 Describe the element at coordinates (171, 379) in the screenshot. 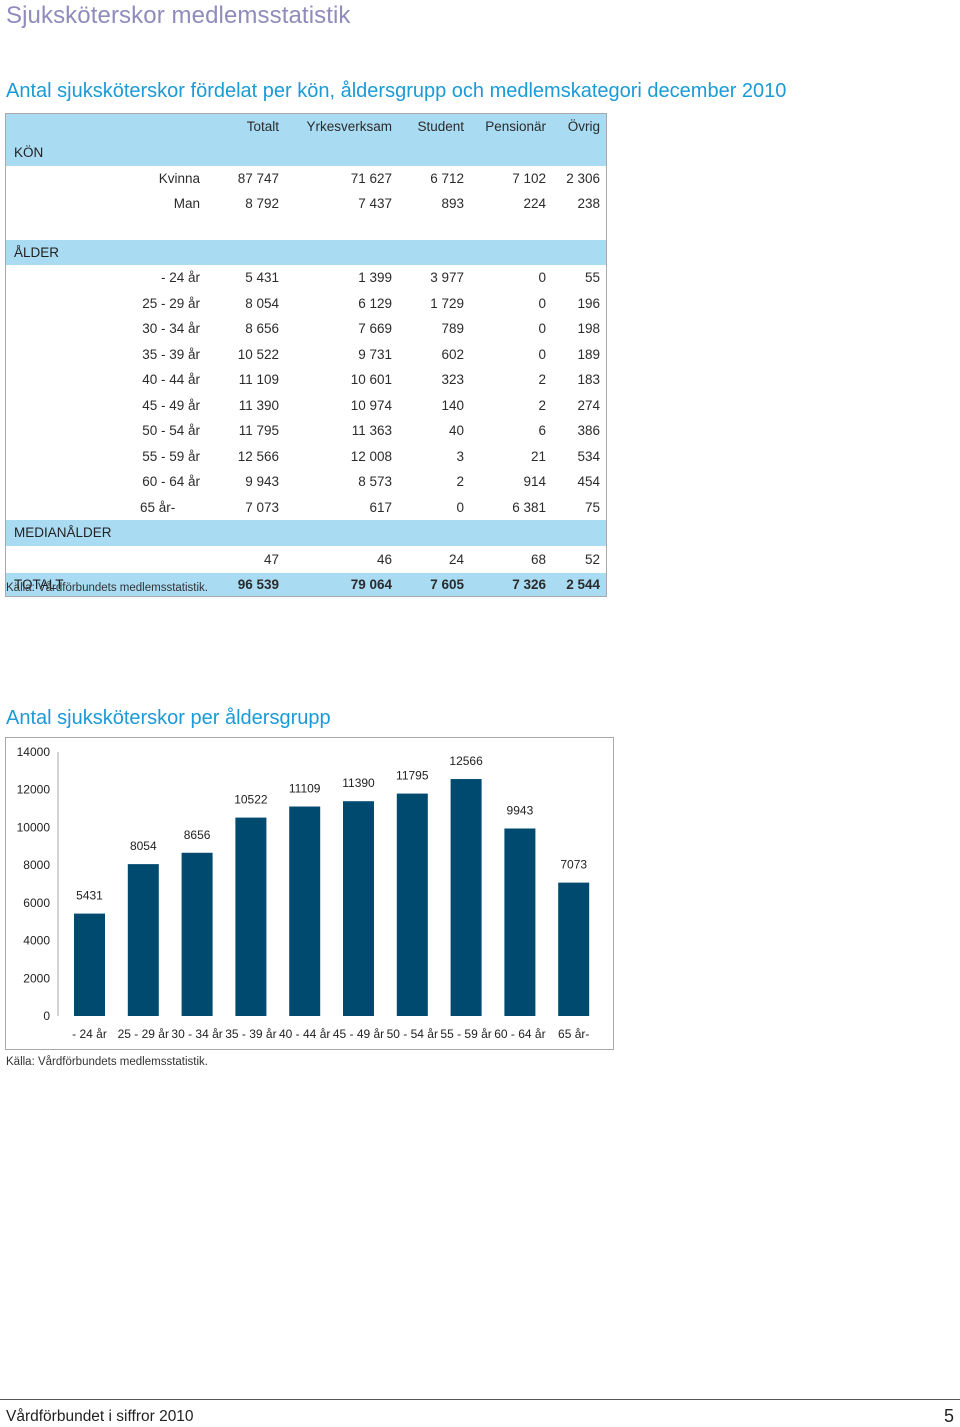

I see `row-label: 40 - 44 år` at that location.